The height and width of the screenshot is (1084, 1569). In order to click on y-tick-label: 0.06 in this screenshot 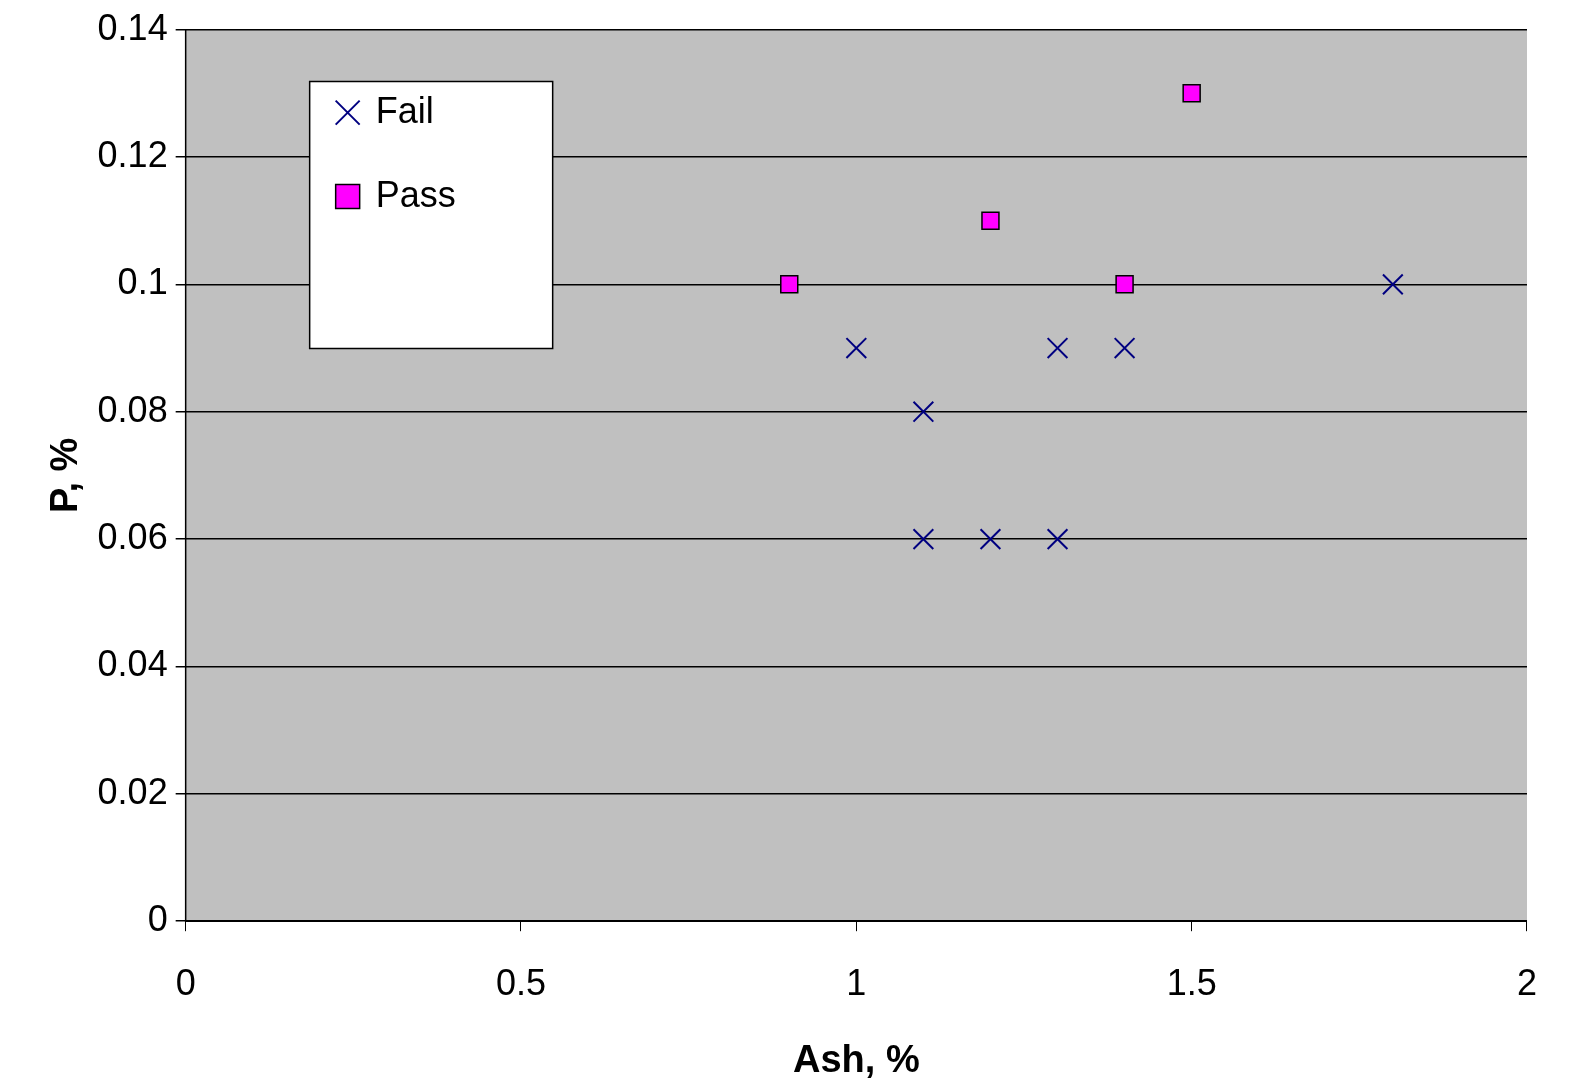, I will do `click(132, 537)`.